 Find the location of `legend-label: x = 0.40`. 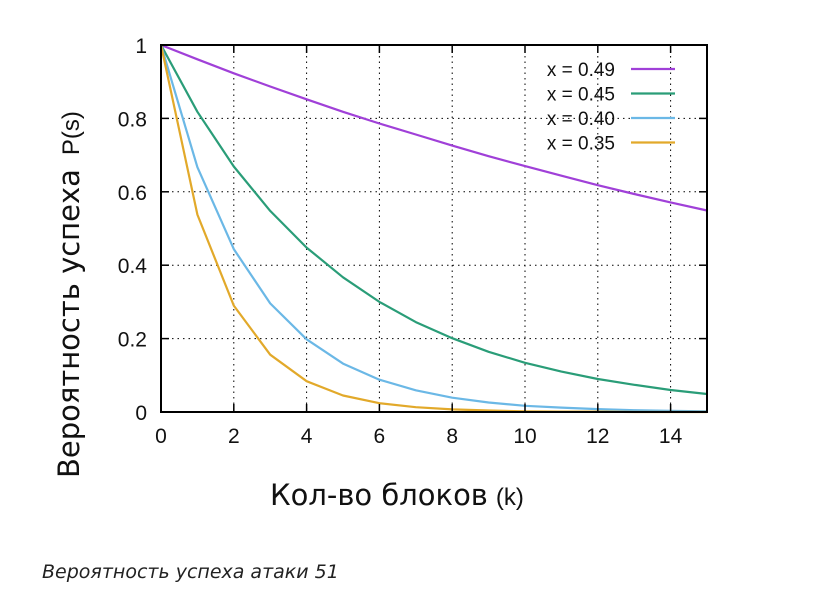

legend-label: x = 0.40 is located at coordinates (581, 119).